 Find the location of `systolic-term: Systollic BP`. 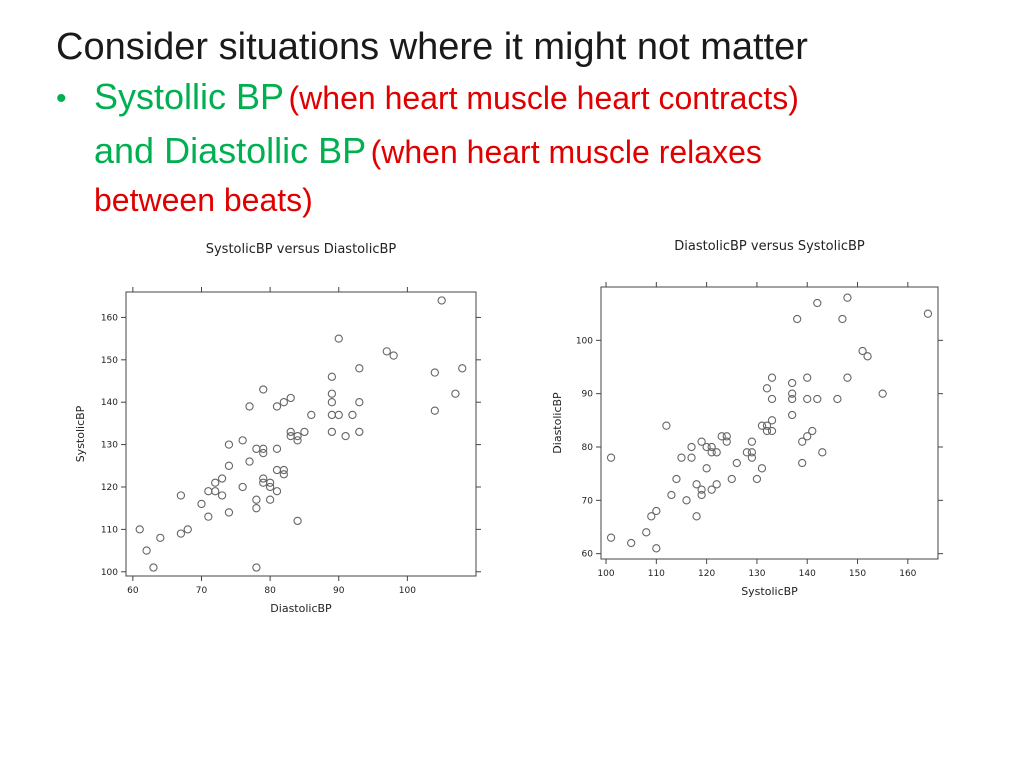

systolic-term: Systollic BP is located at coordinates (189, 96).